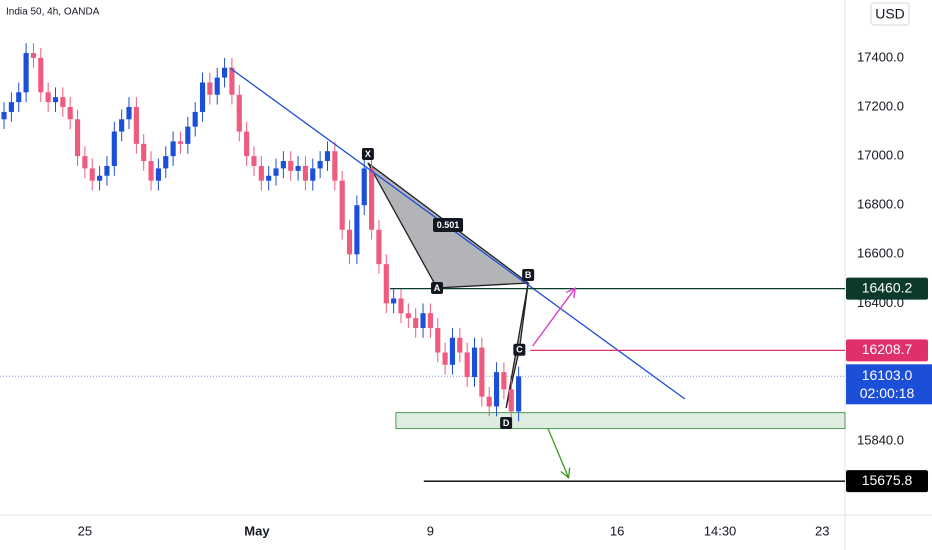 The height and width of the screenshot is (550, 932). I want to click on pattern-point-label: B, so click(528, 275).